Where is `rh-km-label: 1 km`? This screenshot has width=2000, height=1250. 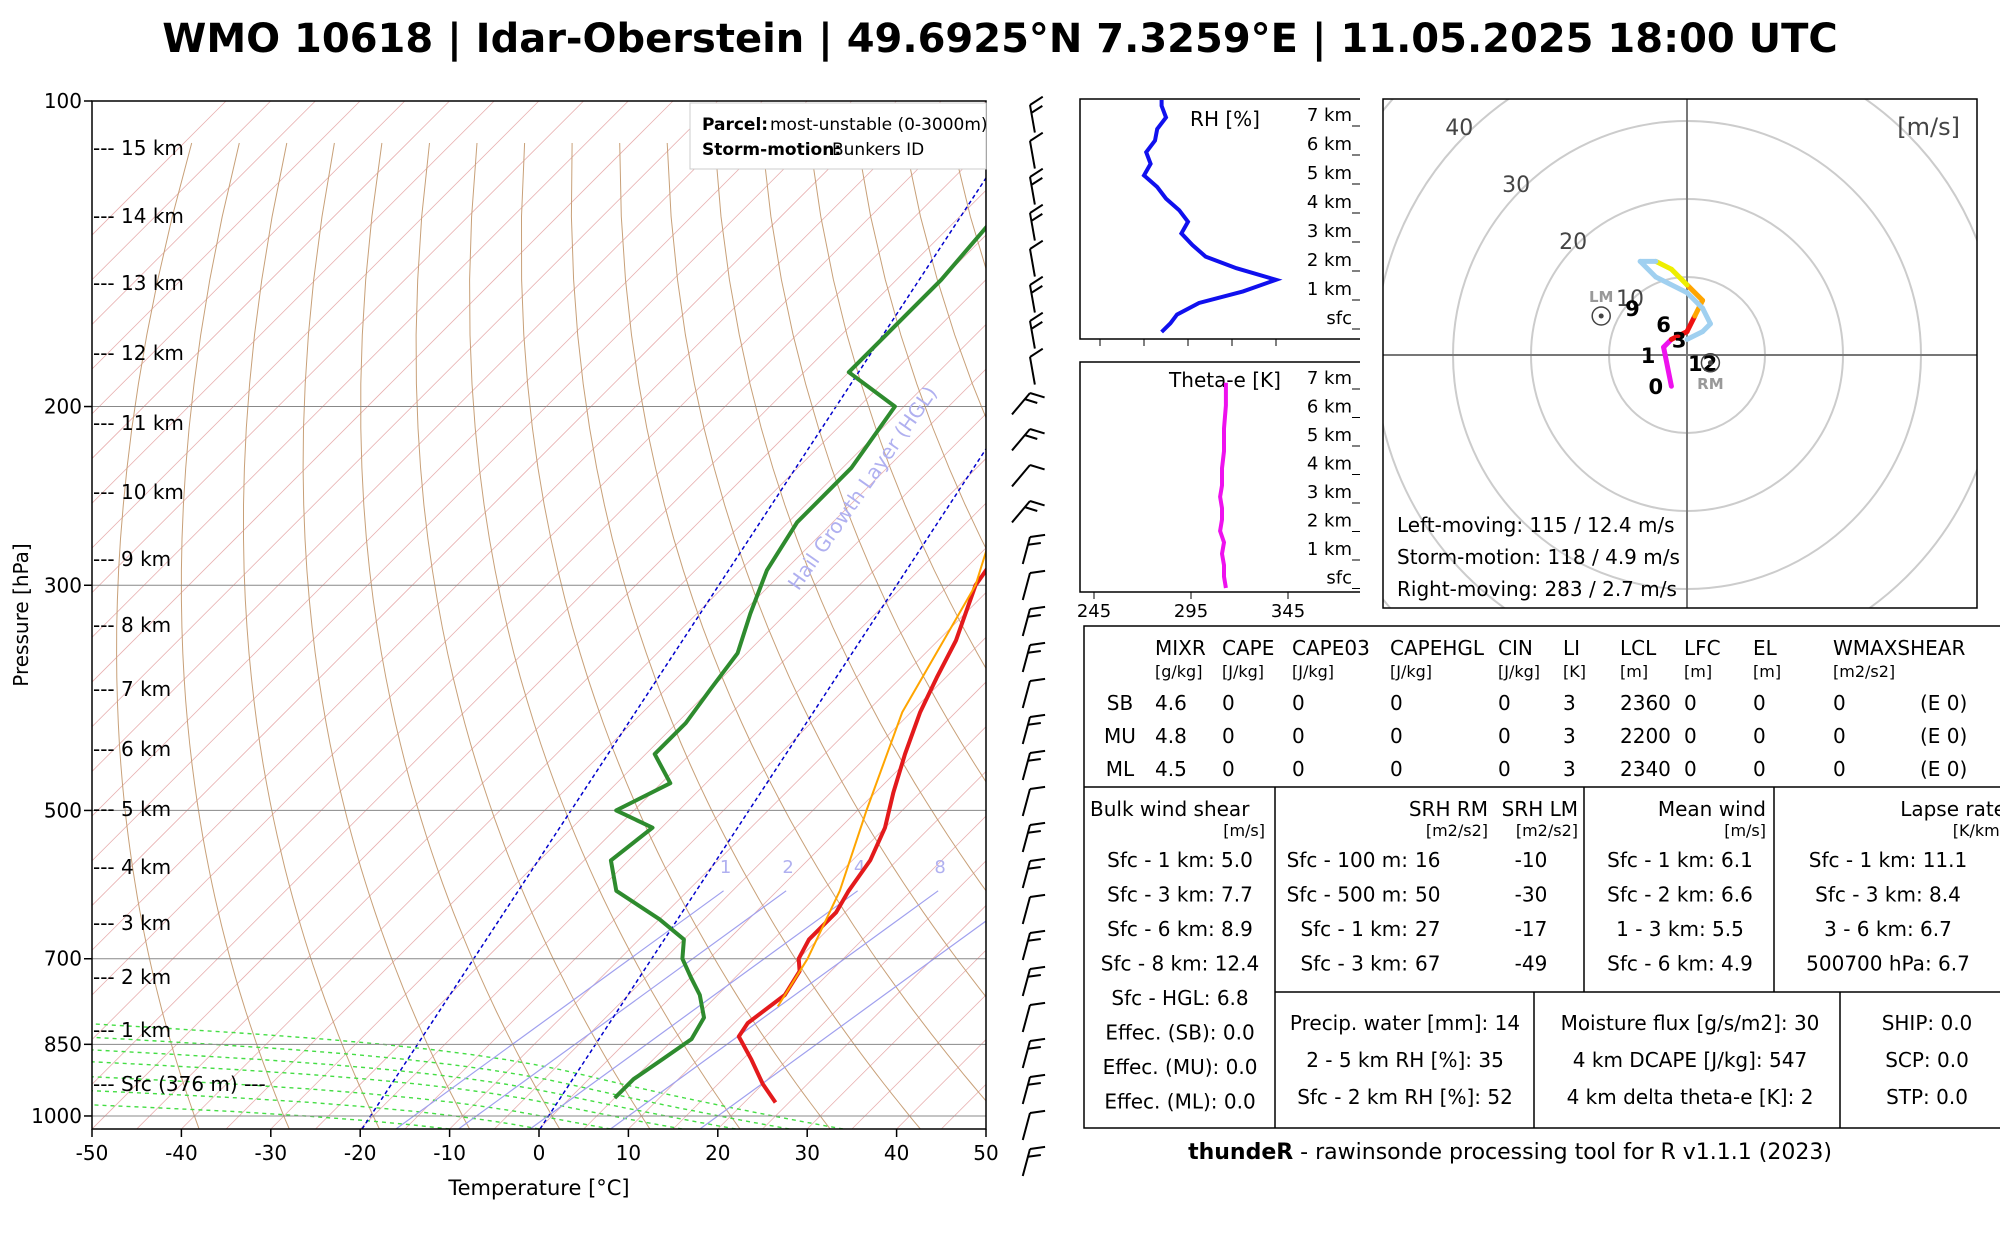
rh-km-label: 1 km is located at coordinates (1329, 289).